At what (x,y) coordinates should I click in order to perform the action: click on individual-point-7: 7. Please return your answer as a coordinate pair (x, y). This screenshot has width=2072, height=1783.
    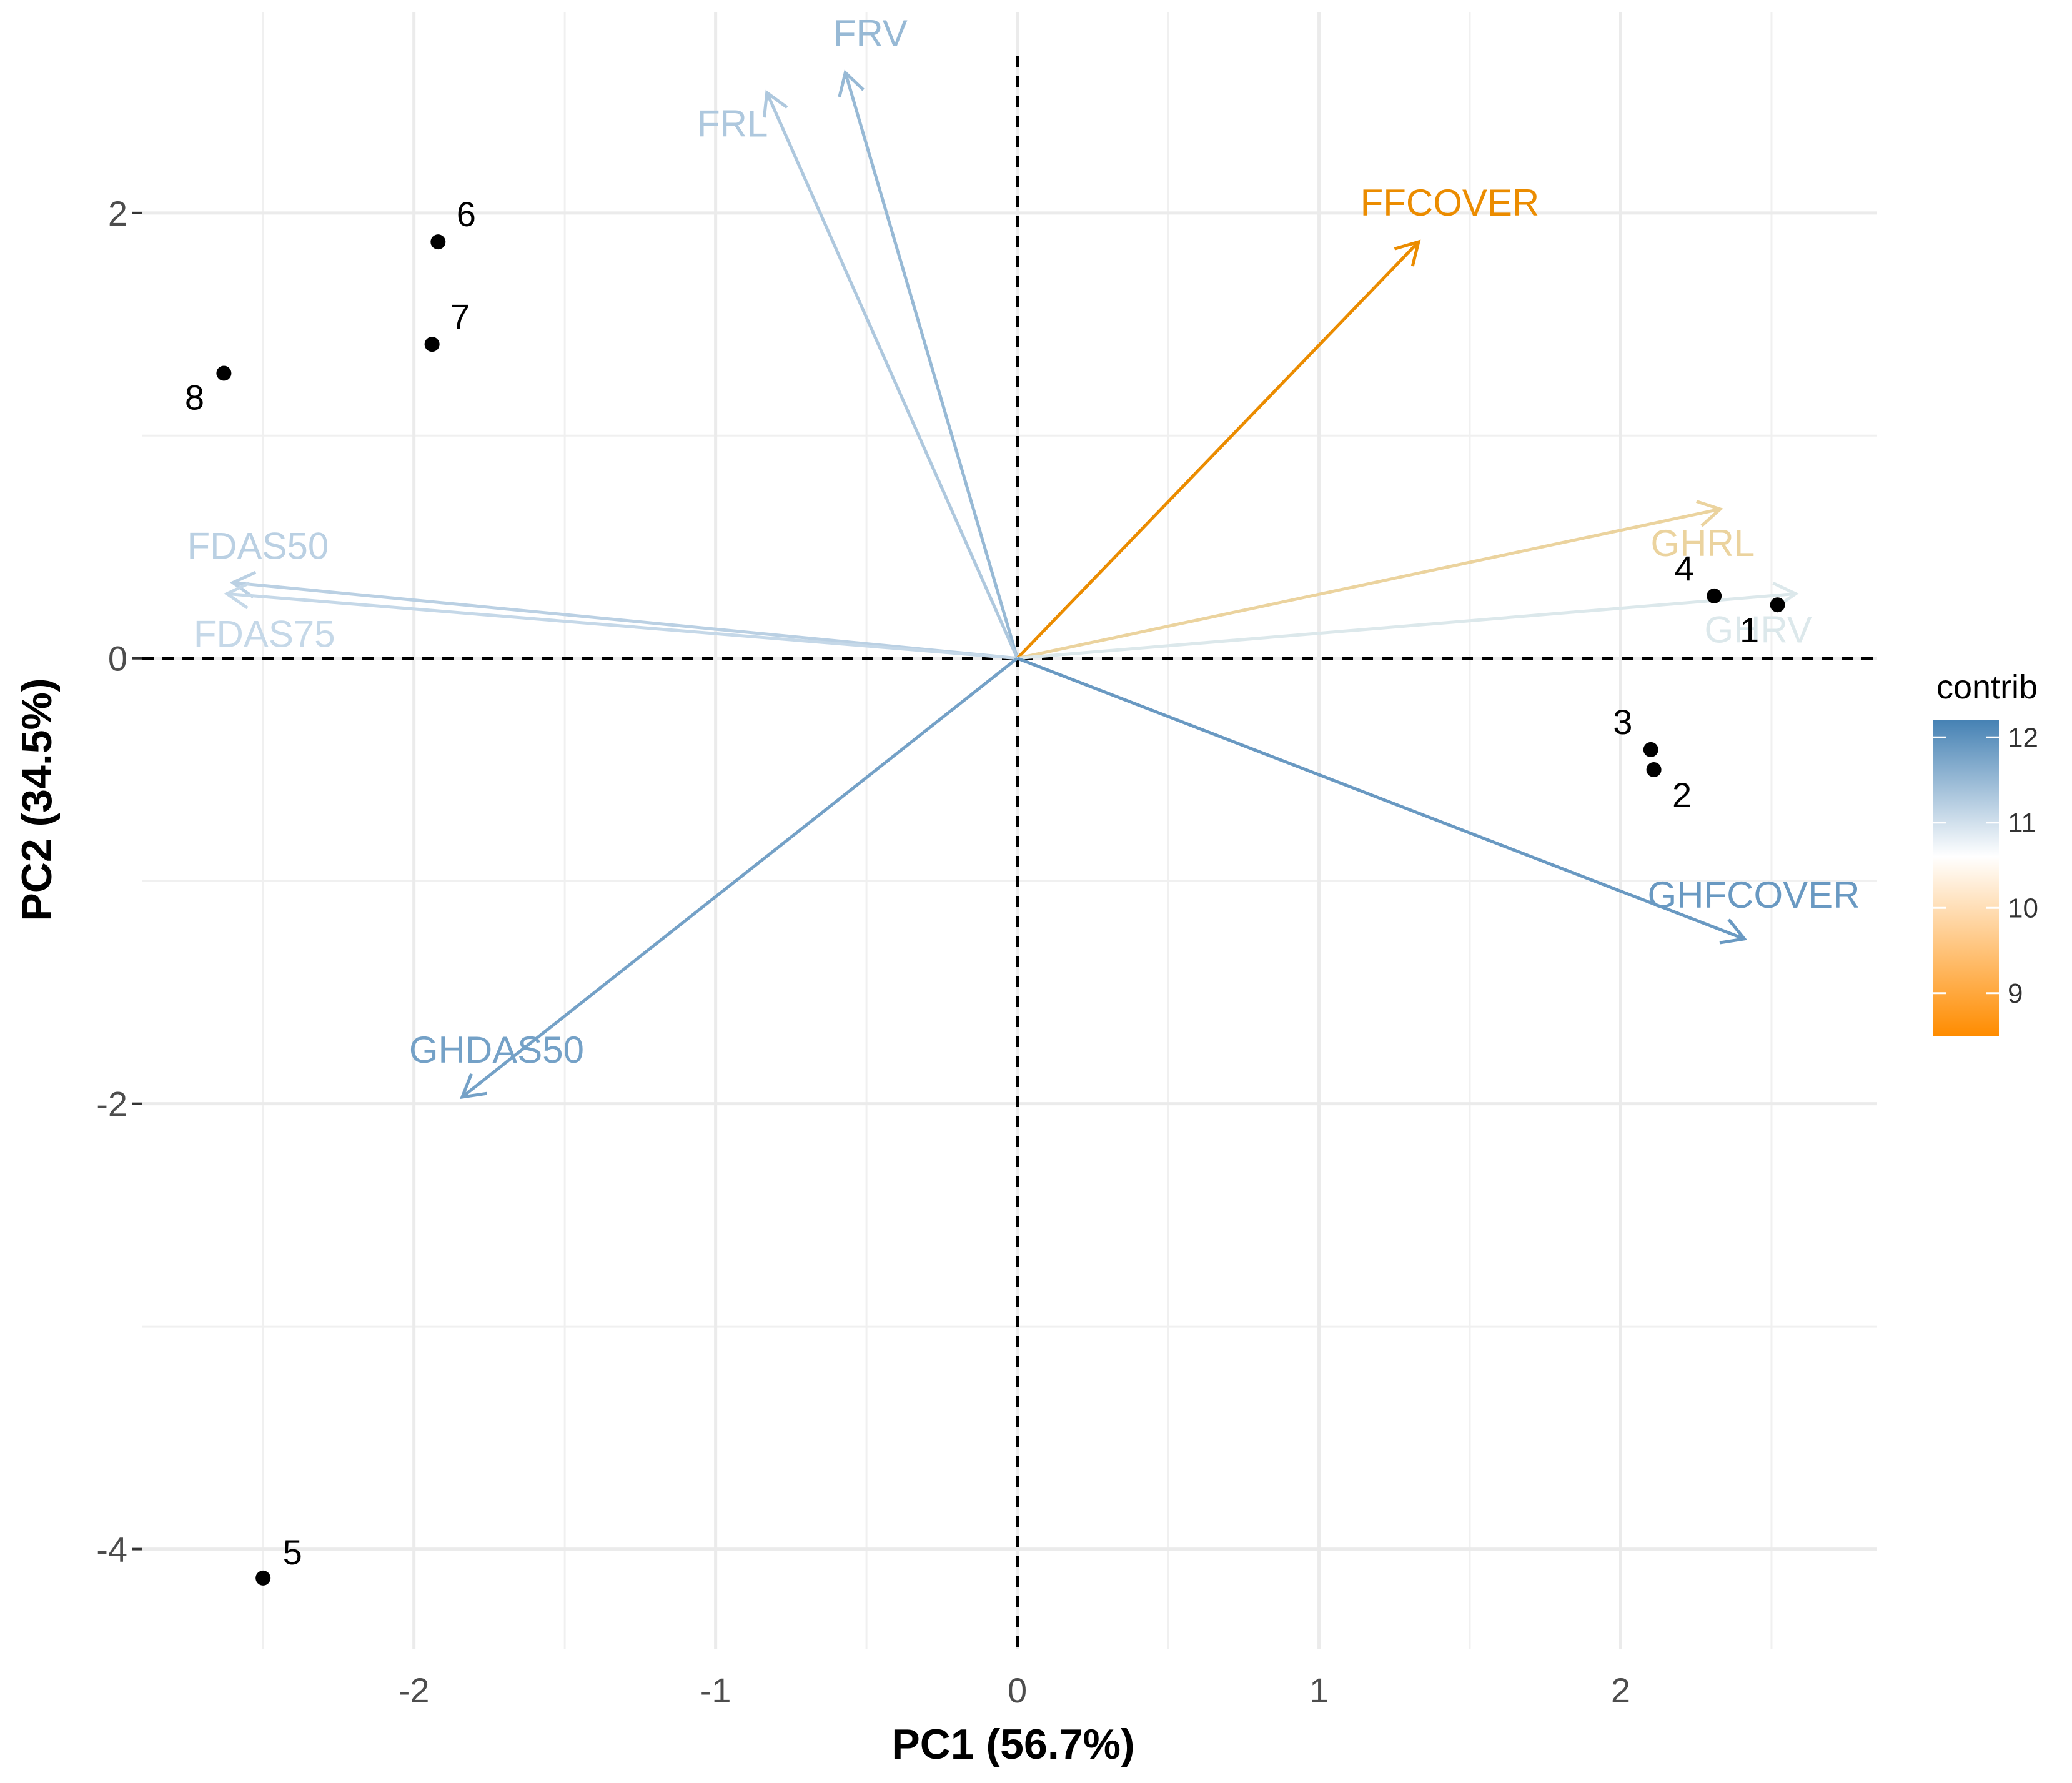
    Looking at the image, I should click on (447, 325).